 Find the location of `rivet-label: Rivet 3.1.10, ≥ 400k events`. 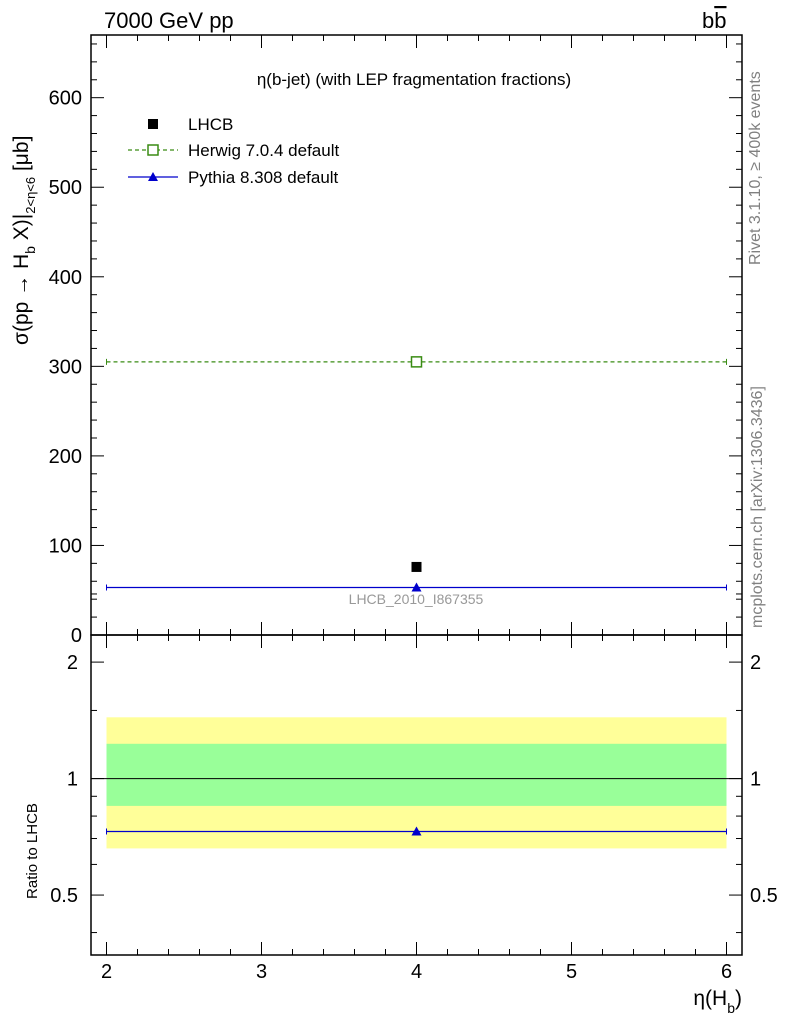

rivet-label: Rivet 3.1.10, ≥ 400k events is located at coordinates (755, 168).